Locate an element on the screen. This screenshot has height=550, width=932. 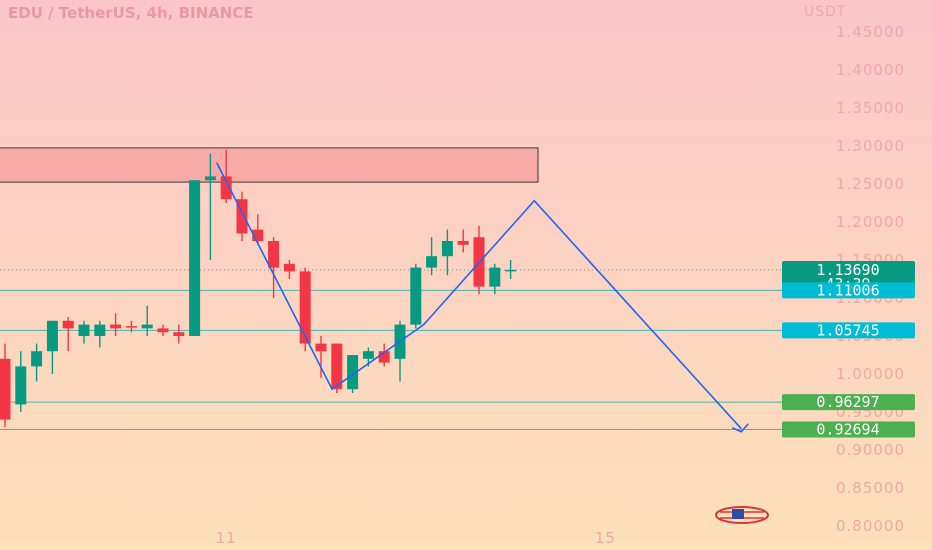
y-tick-label: 1.30000 is located at coordinates (870, 146).